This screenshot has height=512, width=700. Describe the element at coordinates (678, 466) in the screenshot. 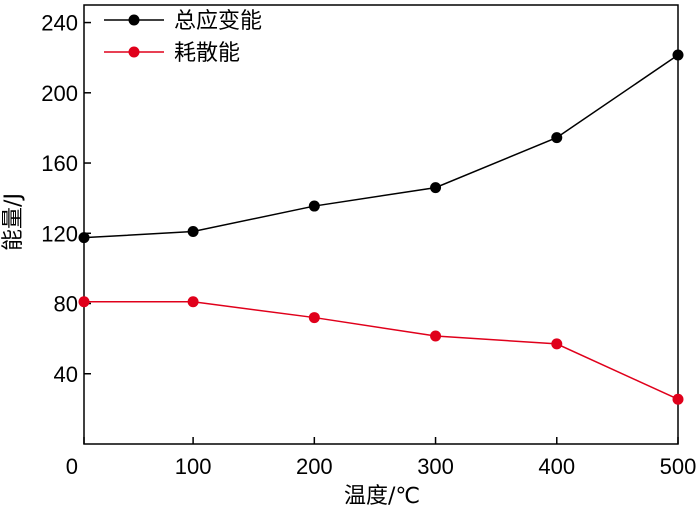

I see `x-tick-label: 500` at that location.